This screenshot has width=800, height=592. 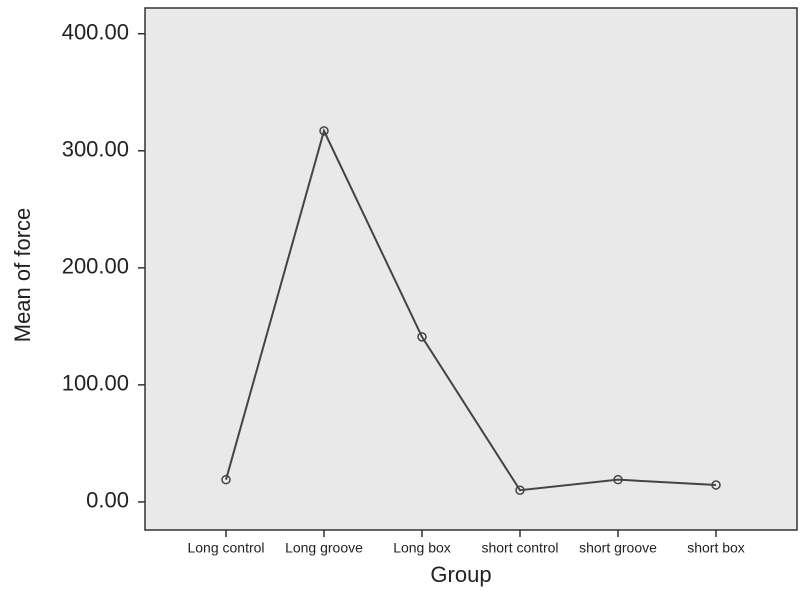 I want to click on x-tick-label: short box, so click(x=716, y=548).